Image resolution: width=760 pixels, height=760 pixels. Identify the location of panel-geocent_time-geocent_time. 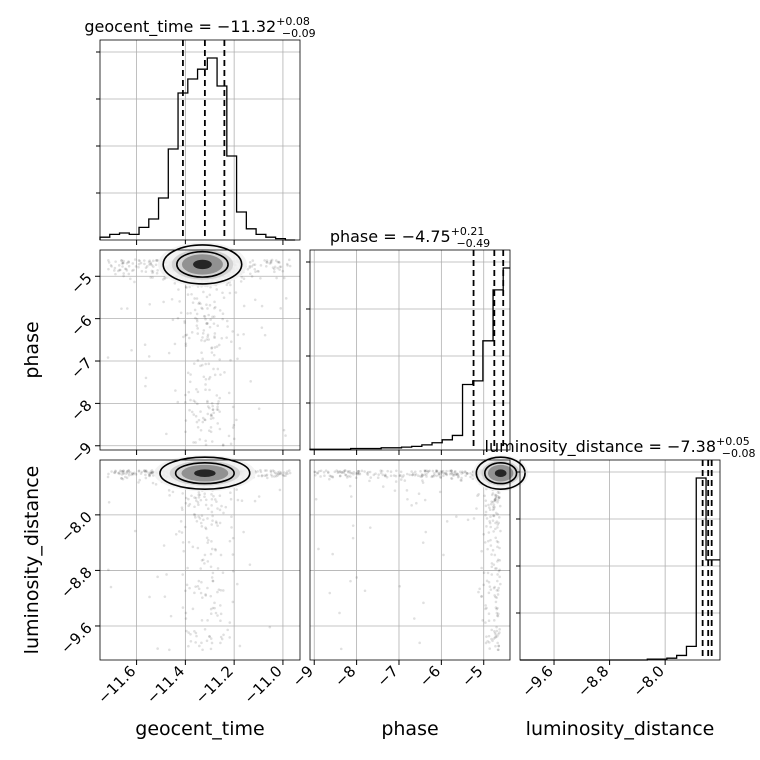
(198, 142).